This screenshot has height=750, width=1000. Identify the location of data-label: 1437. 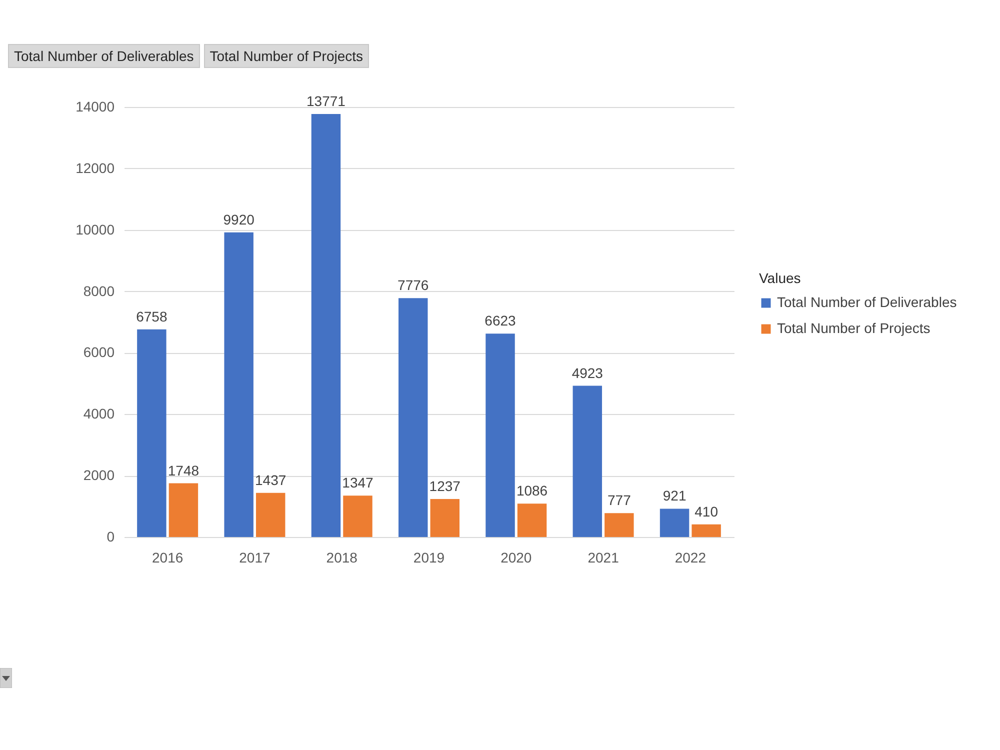
(270, 480).